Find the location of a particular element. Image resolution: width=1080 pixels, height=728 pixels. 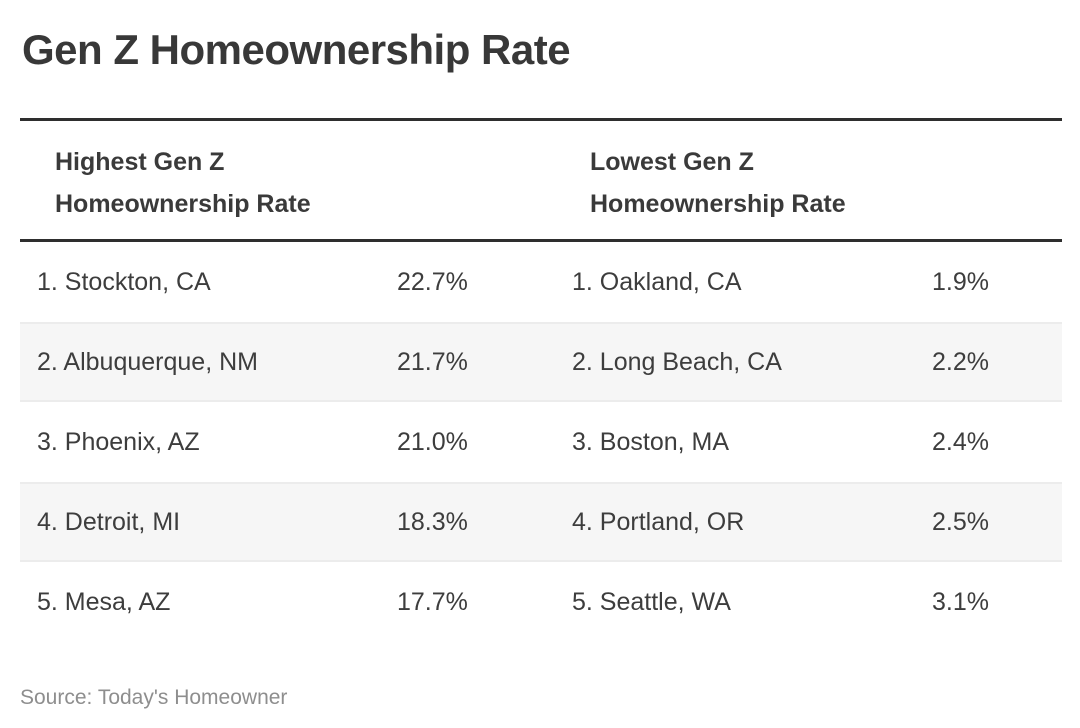

highest-city-3: 3. Phoenix, AZ is located at coordinates (118, 441).